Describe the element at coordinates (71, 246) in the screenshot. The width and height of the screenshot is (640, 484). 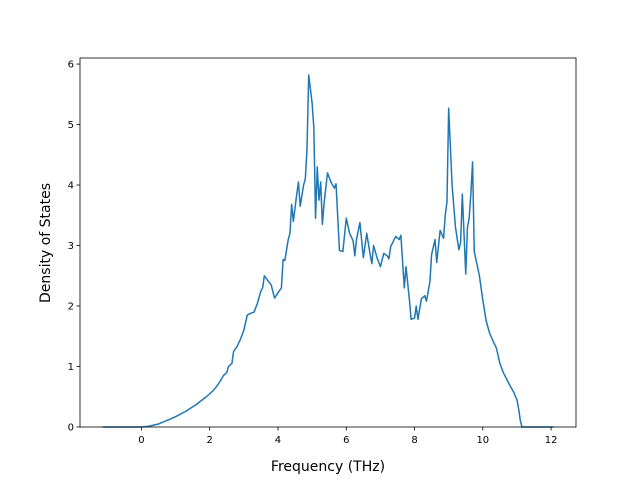
I see `y-tick-label: 3` at that location.